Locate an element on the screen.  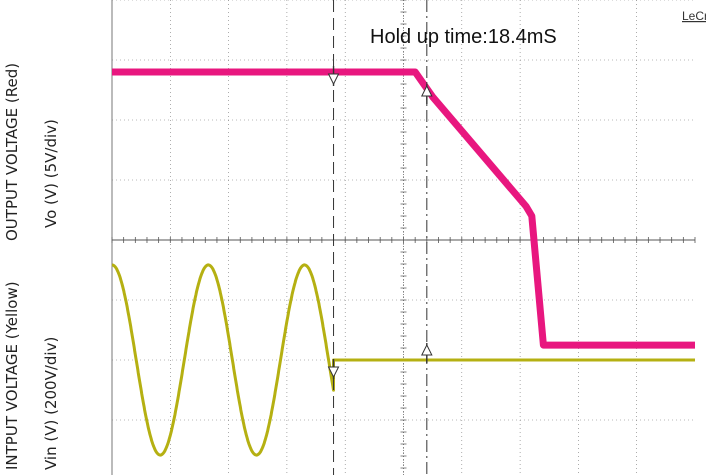
upper-axis-label-line2: Vo (V) (5V/div) is located at coordinates (51, 173).